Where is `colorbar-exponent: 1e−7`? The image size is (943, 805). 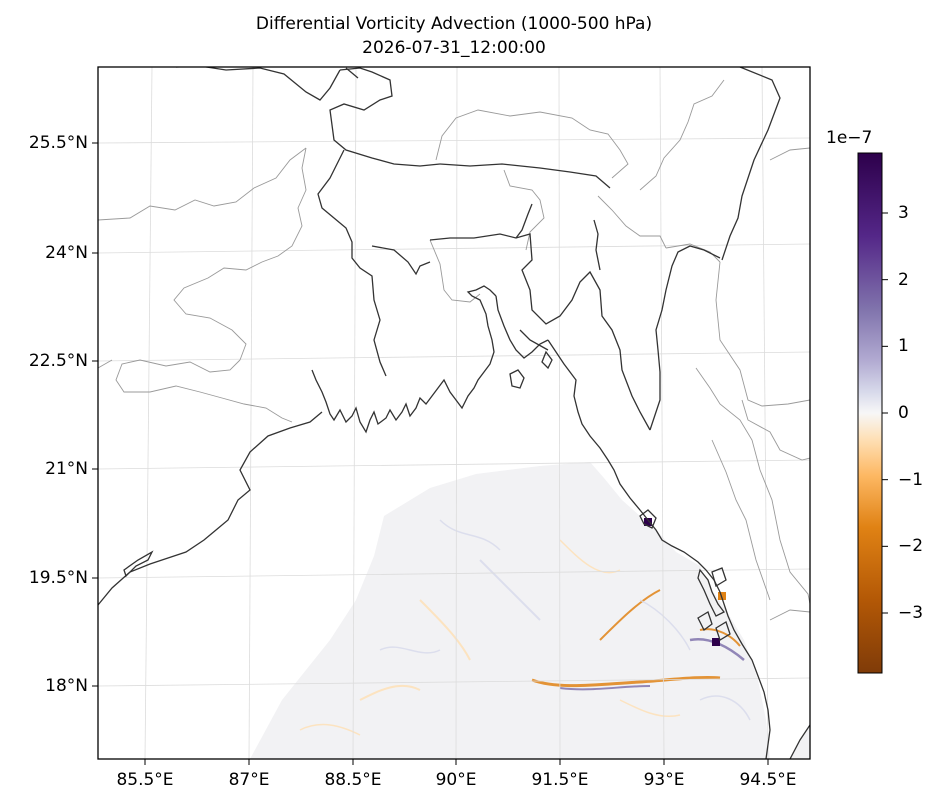
colorbar-exponent: 1e−7 is located at coordinates (849, 138).